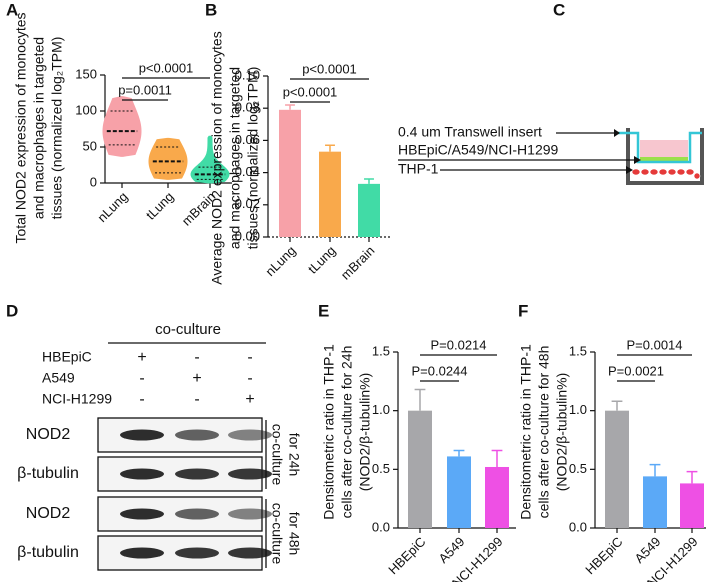 Image resolution: width=709 pixels, height=582 pixels. Describe the element at coordinates (277, 455) in the screenshot. I see `group-label: co-culture` at that location.